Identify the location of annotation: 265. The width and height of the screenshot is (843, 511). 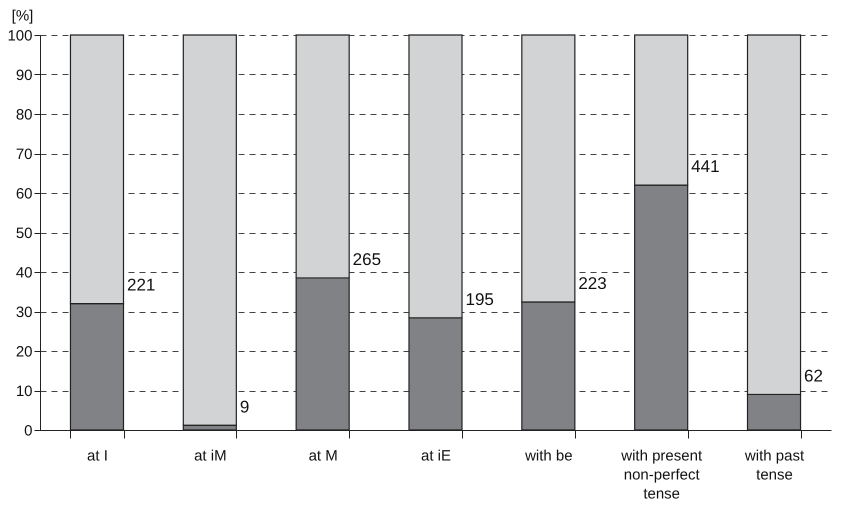
(367, 259).